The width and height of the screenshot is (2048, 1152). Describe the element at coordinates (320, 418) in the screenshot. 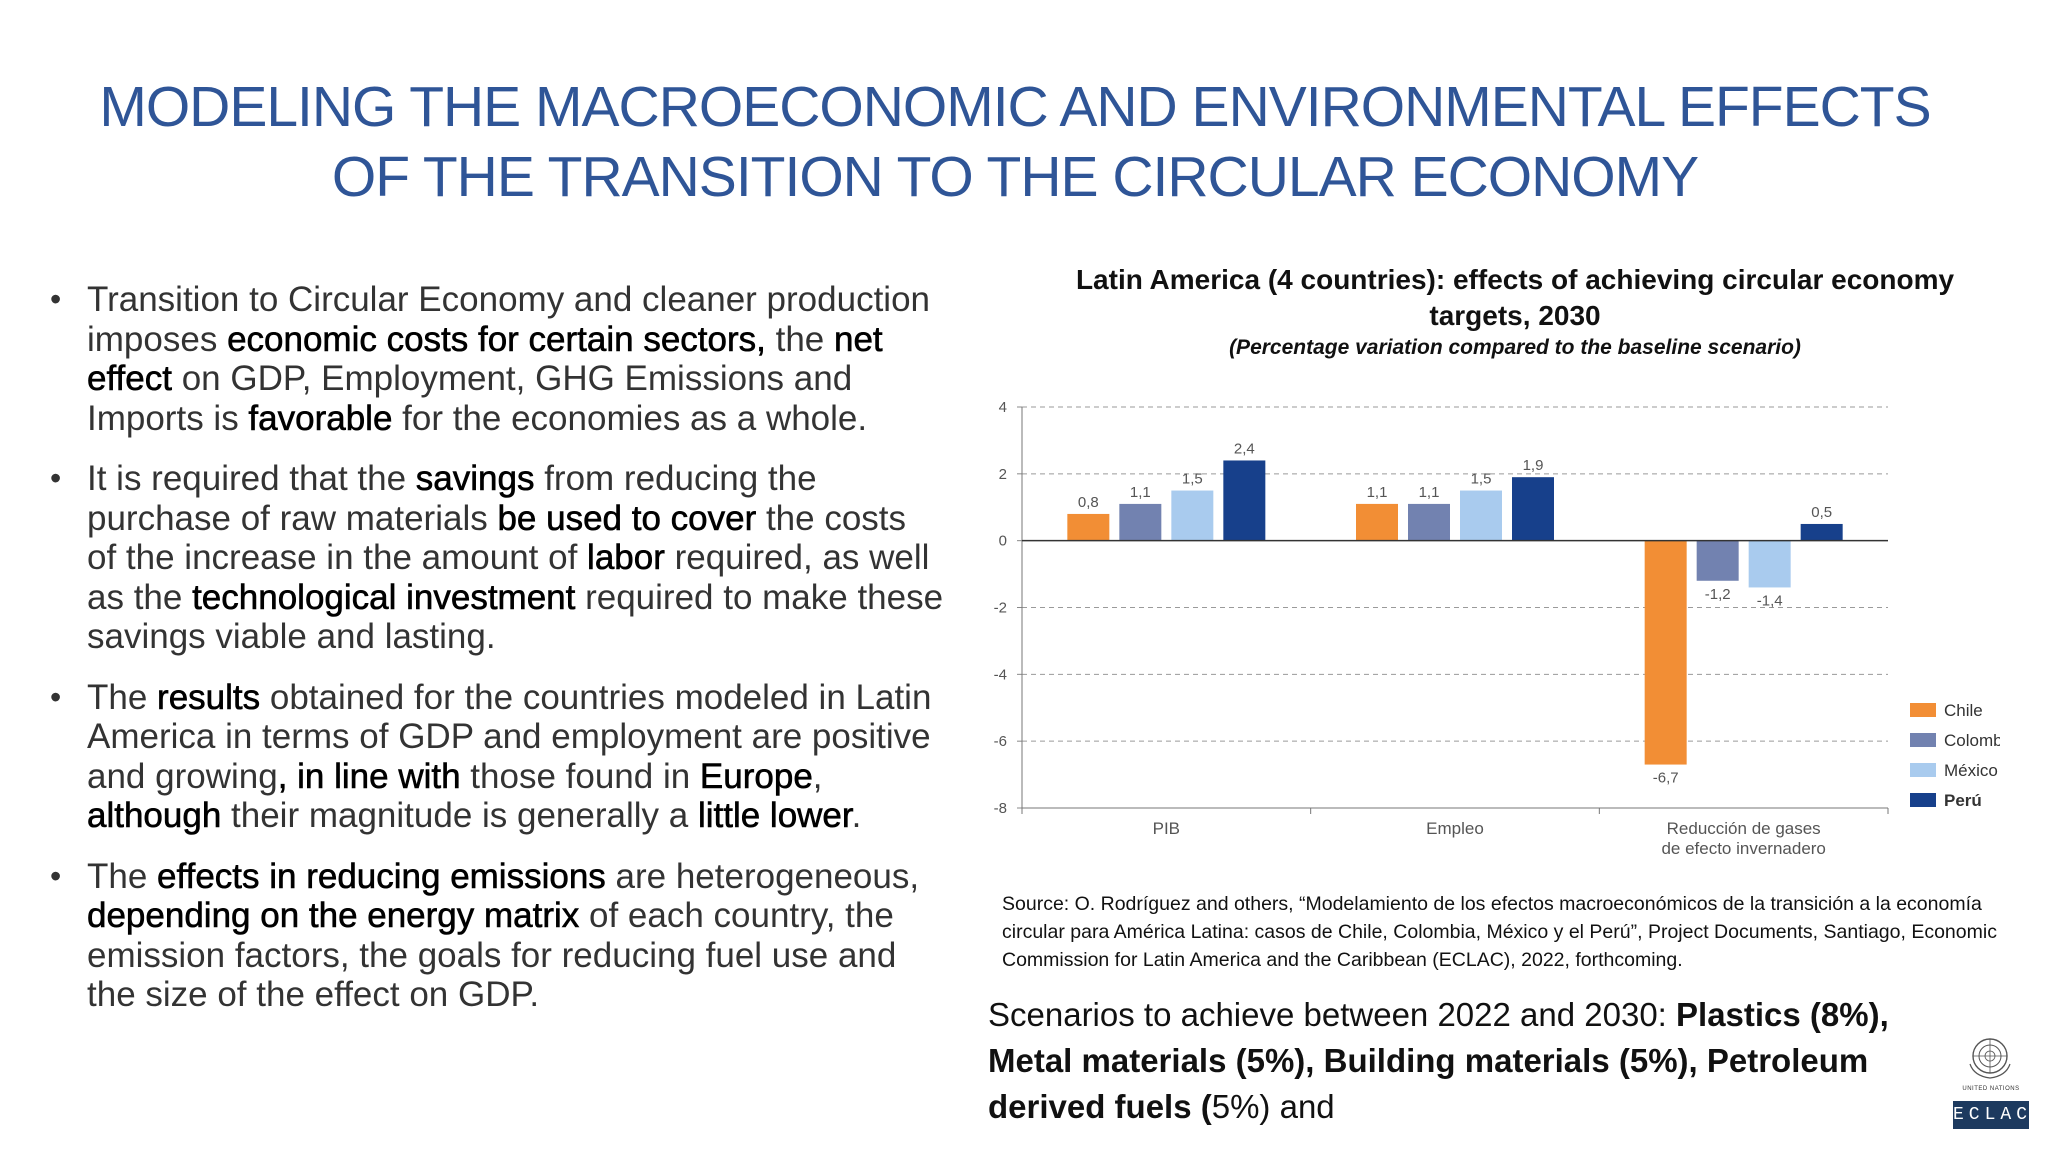

I see `bullet-emphasis: favorable` at that location.